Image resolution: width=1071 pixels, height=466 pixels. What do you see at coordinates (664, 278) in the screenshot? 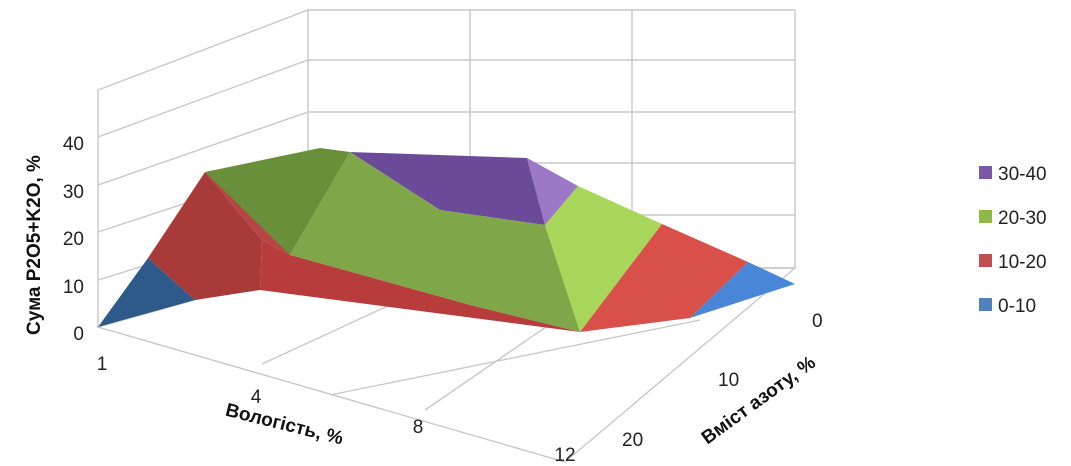
I see `surface-patch-red-right` at bounding box center [664, 278].